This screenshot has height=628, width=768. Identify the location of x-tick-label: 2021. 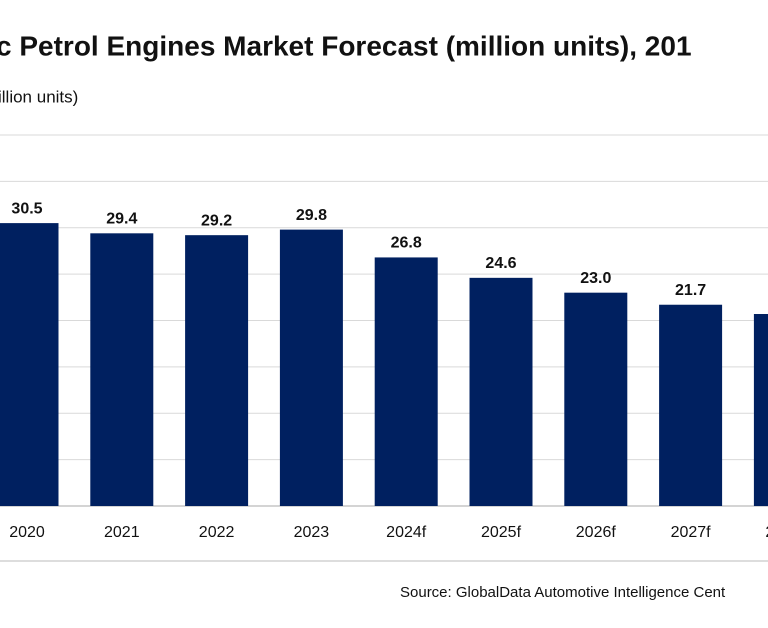
(122, 532).